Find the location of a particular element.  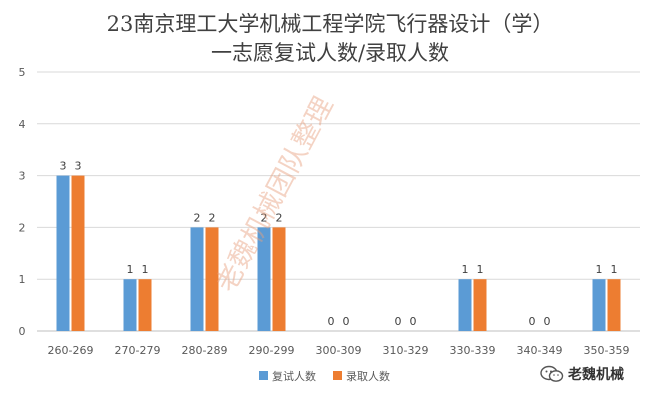

chart-title-line-1: 23南京理工大学机械工程学院飞行器设计（学） is located at coordinates (330, 24).